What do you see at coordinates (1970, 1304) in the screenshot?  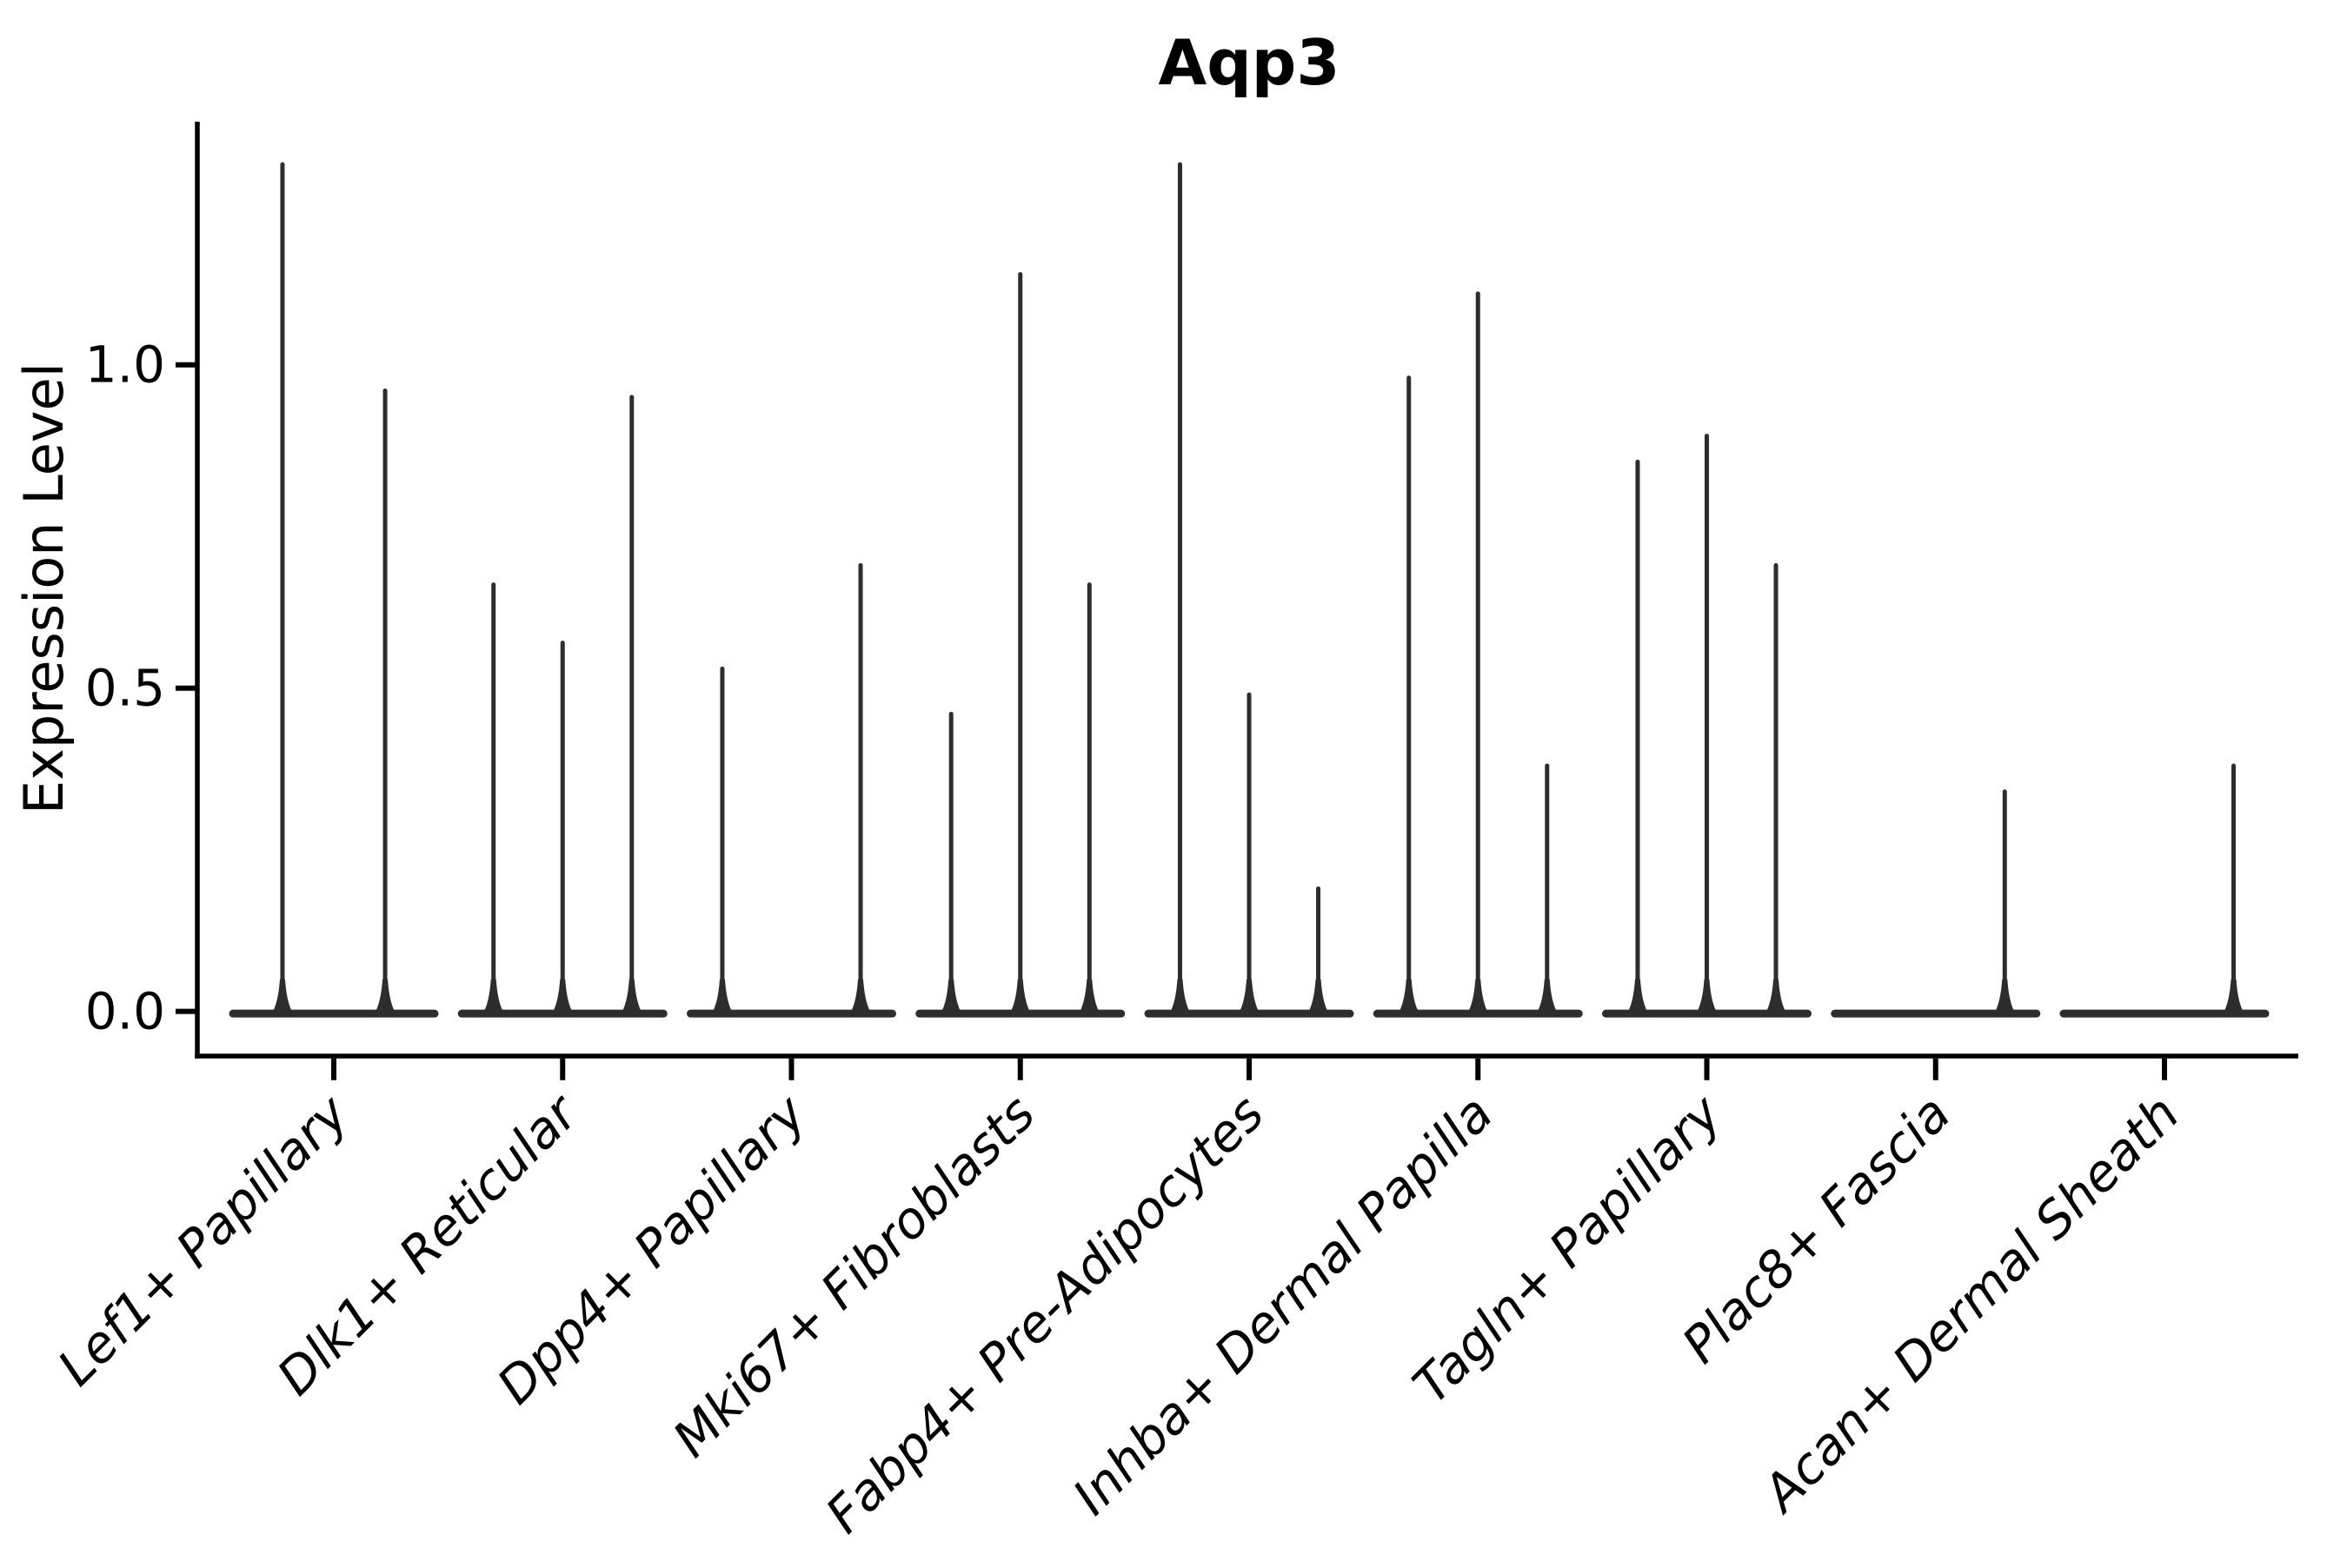 I see `x-tick-label: Acan+ Dermal Sheath` at bounding box center [1970, 1304].